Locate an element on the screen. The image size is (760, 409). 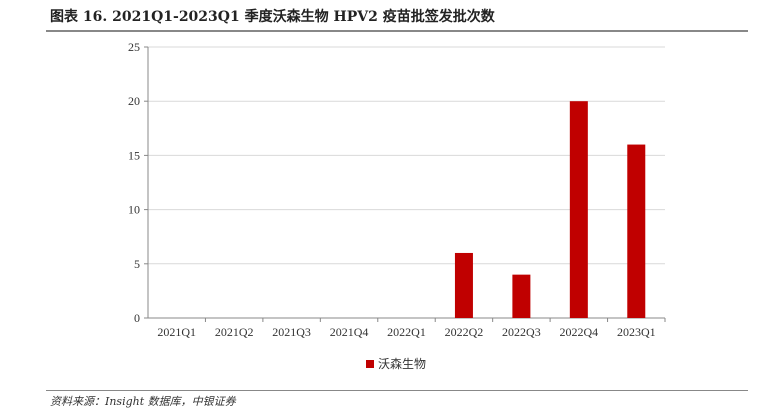
y-tick-label: 10 is located at coordinates (134, 210).